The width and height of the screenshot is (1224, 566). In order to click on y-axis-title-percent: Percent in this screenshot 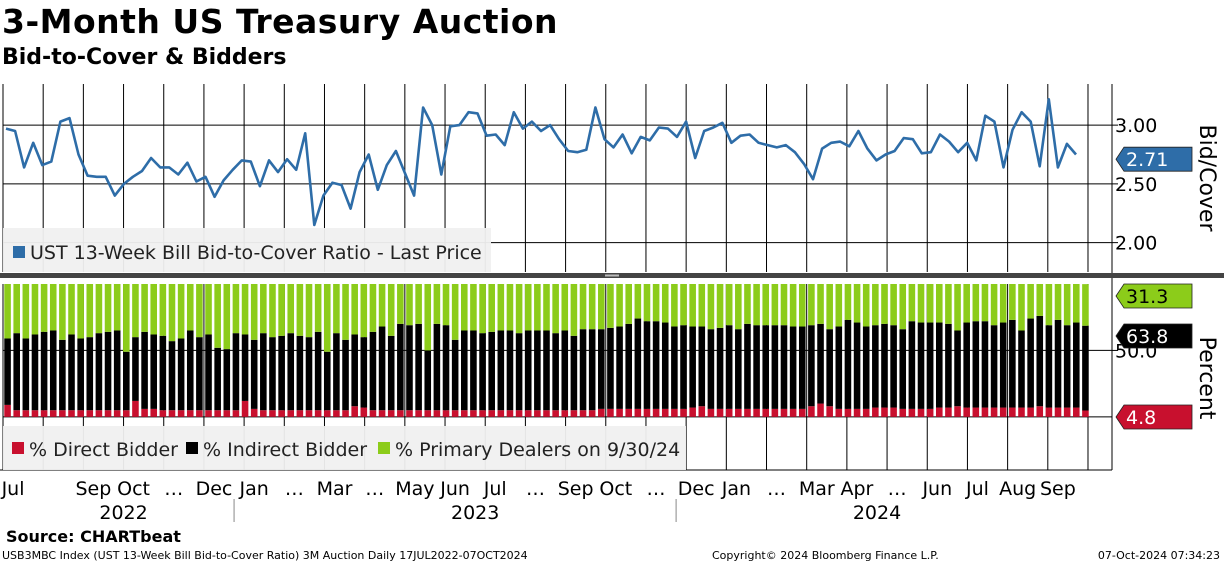, I will do `click(1206, 378)`.